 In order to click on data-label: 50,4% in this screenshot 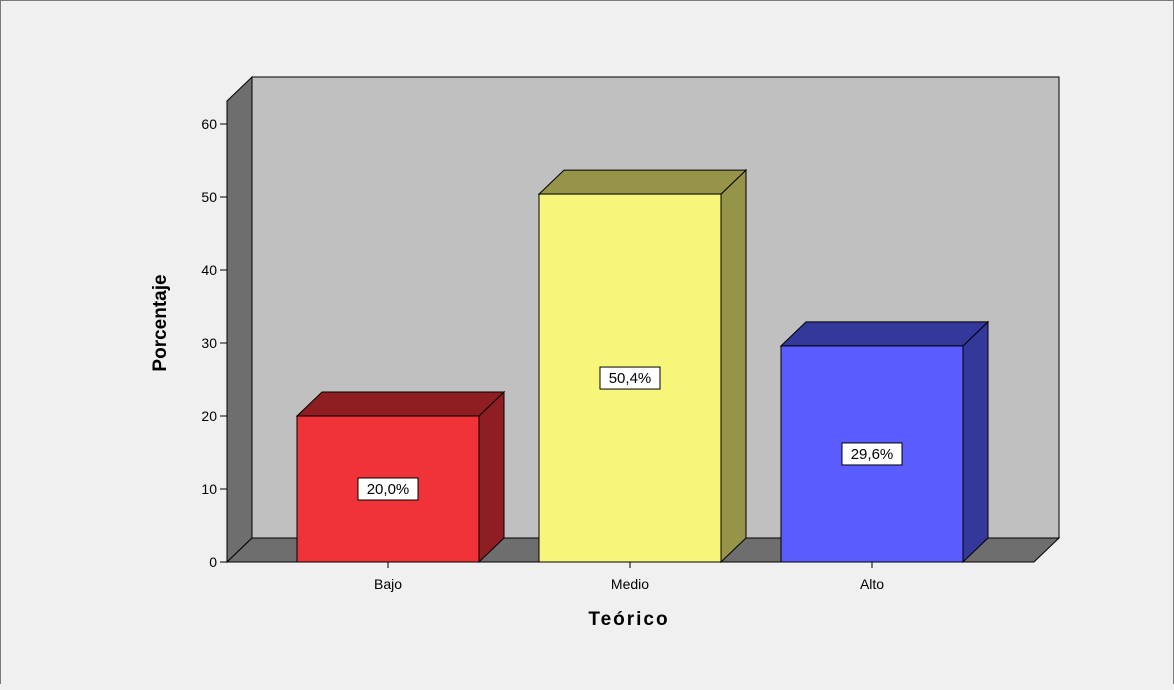, I will do `click(630, 378)`.